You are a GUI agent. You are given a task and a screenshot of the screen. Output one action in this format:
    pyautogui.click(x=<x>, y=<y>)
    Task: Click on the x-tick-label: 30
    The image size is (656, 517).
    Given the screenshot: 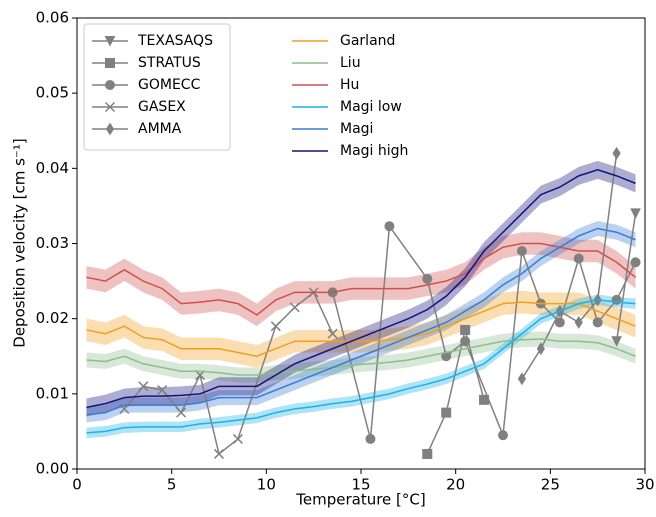 What is the action you would take?
    pyautogui.click(x=644, y=485)
    